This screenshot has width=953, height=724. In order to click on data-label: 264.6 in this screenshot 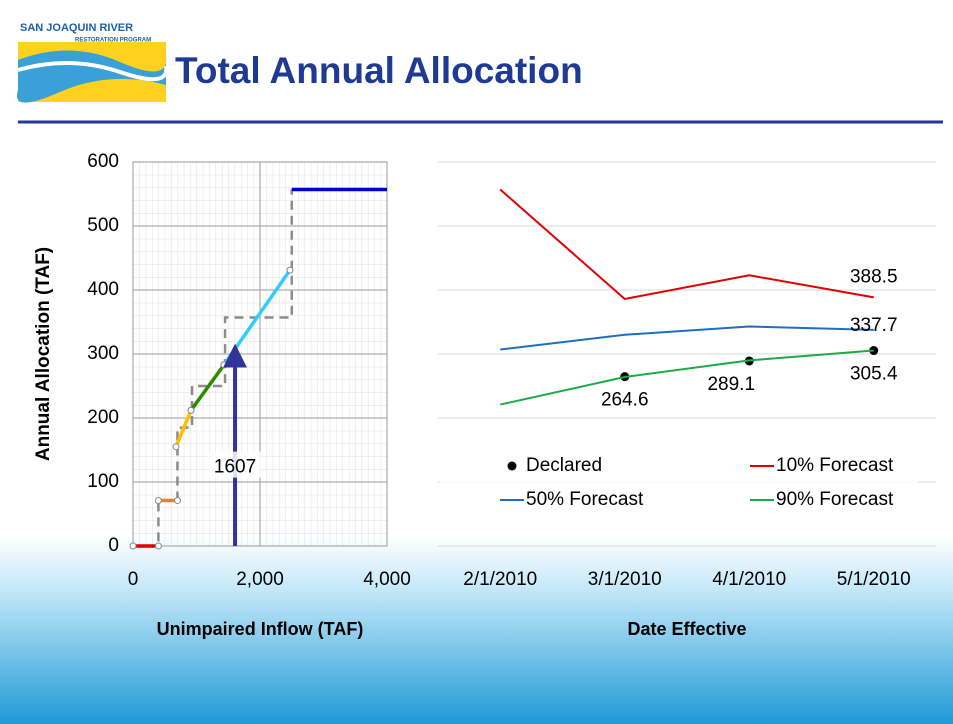, I will do `click(625, 400)`.